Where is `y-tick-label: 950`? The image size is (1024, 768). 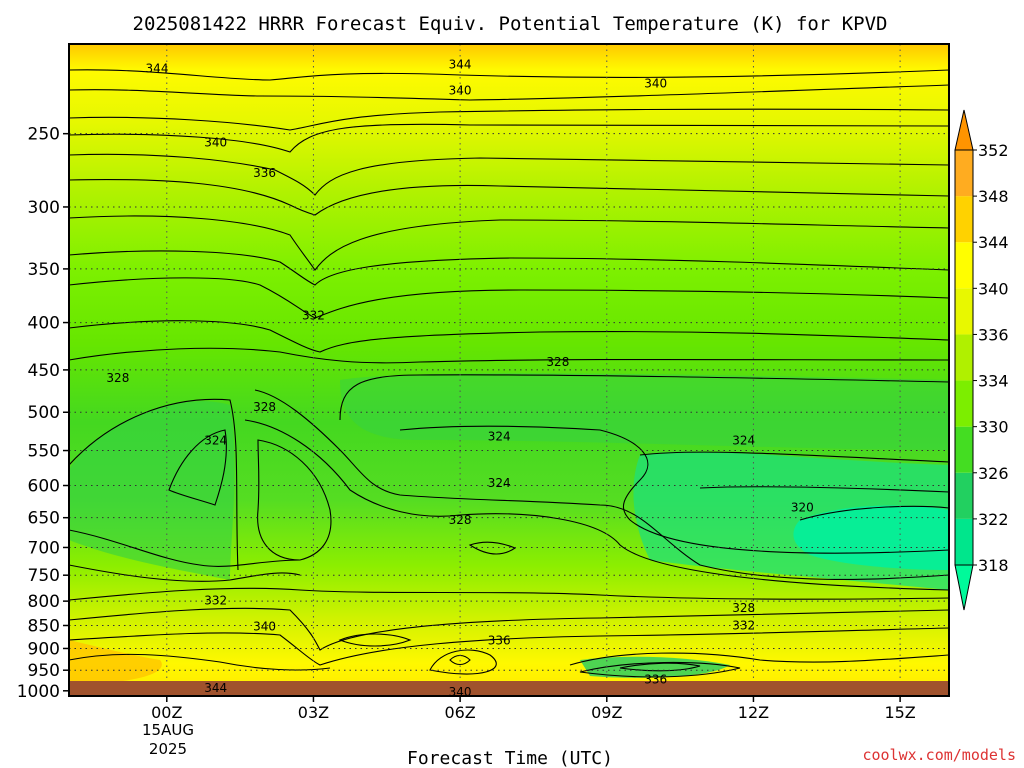 y-tick-label: 950 is located at coordinates (44, 671).